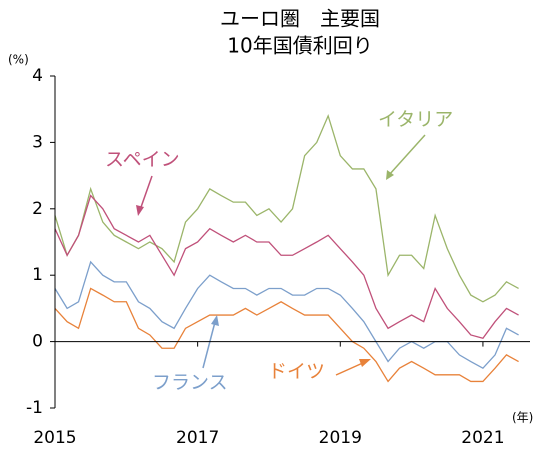 The width and height of the screenshot is (537, 449). What do you see at coordinates (54, 438) in the screenshot?
I see `x-tick-label: 2015` at bounding box center [54, 438].